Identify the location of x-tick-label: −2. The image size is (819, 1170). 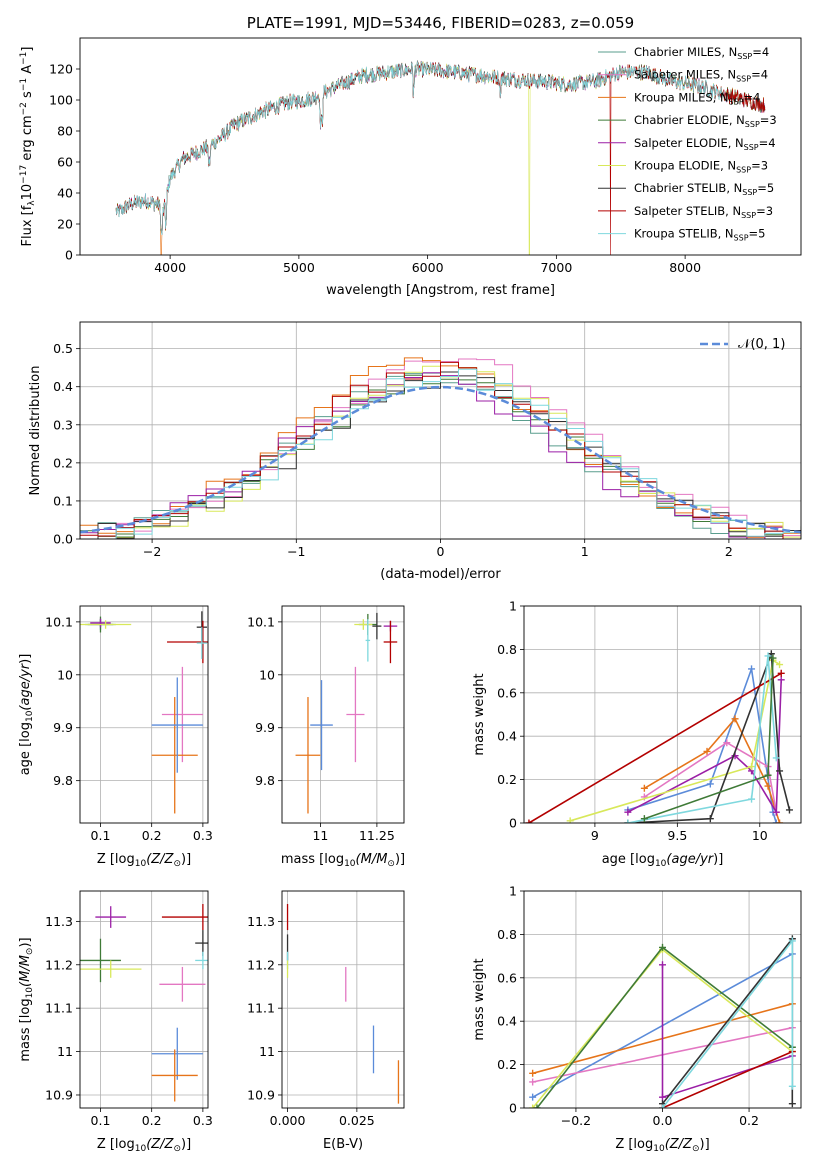
(152, 551).